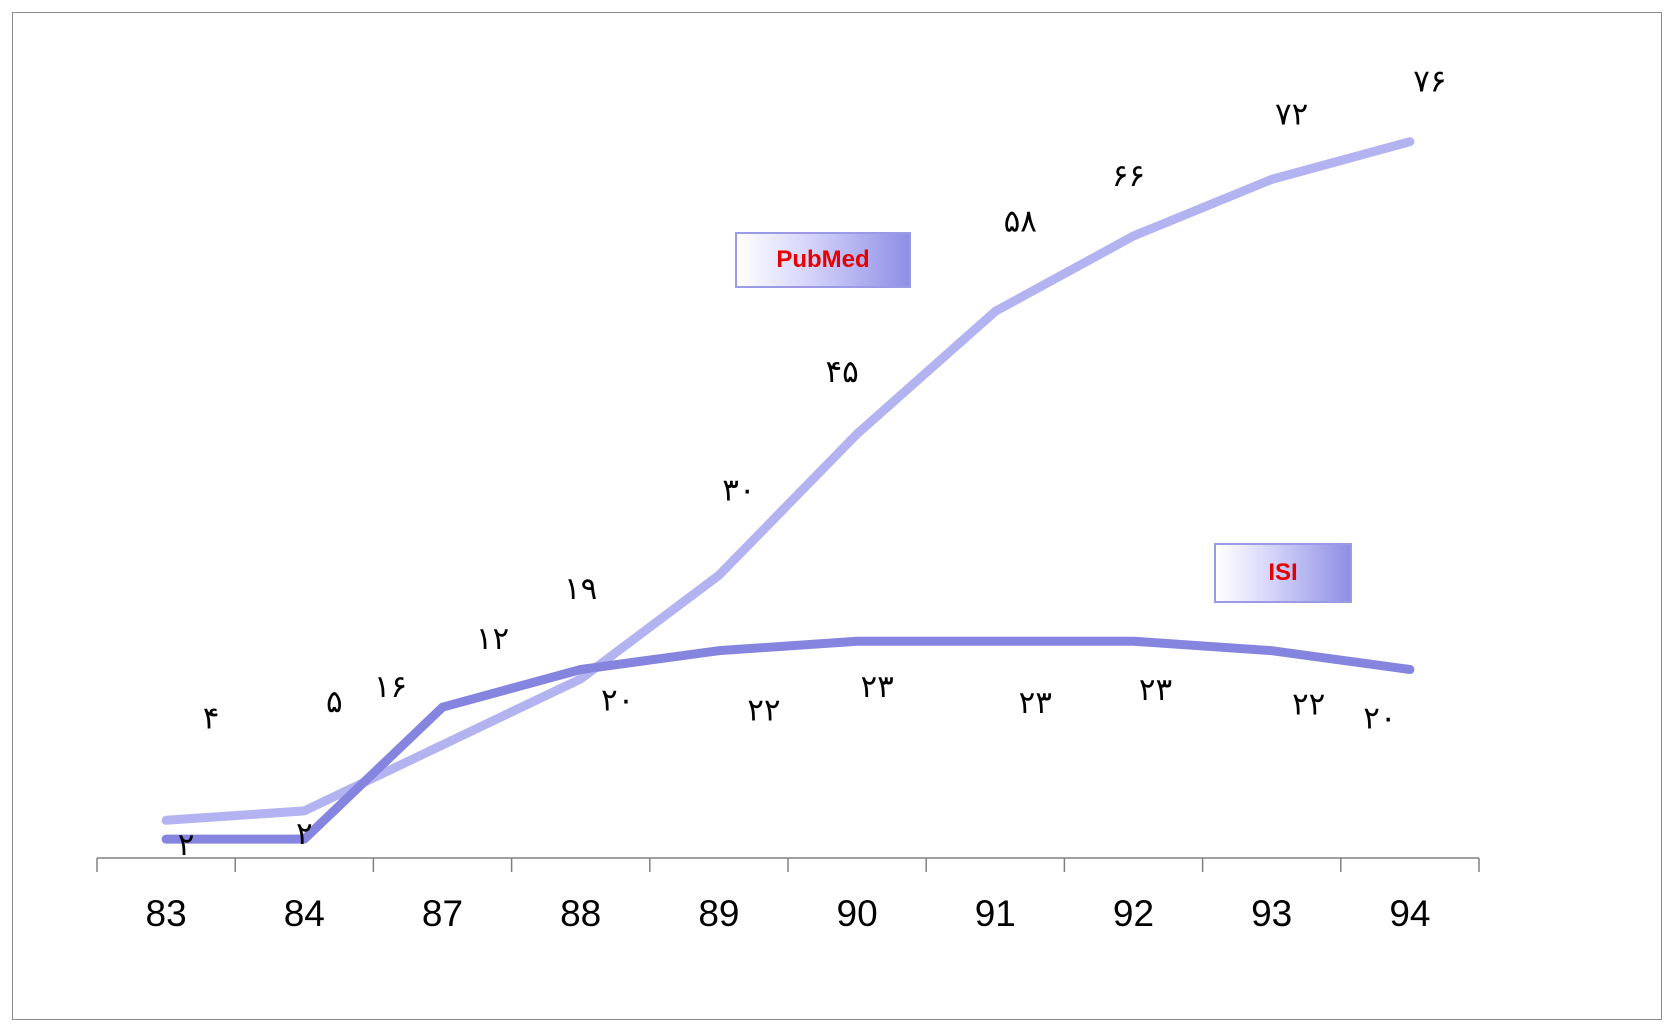  Describe the element at coordinates (211, 718) in the screenshot. I see `data-label-pubmed: ۴` at that location.